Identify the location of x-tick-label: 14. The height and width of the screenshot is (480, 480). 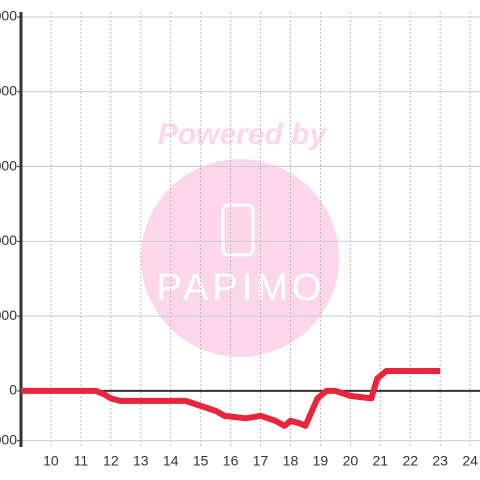
(171, 461).